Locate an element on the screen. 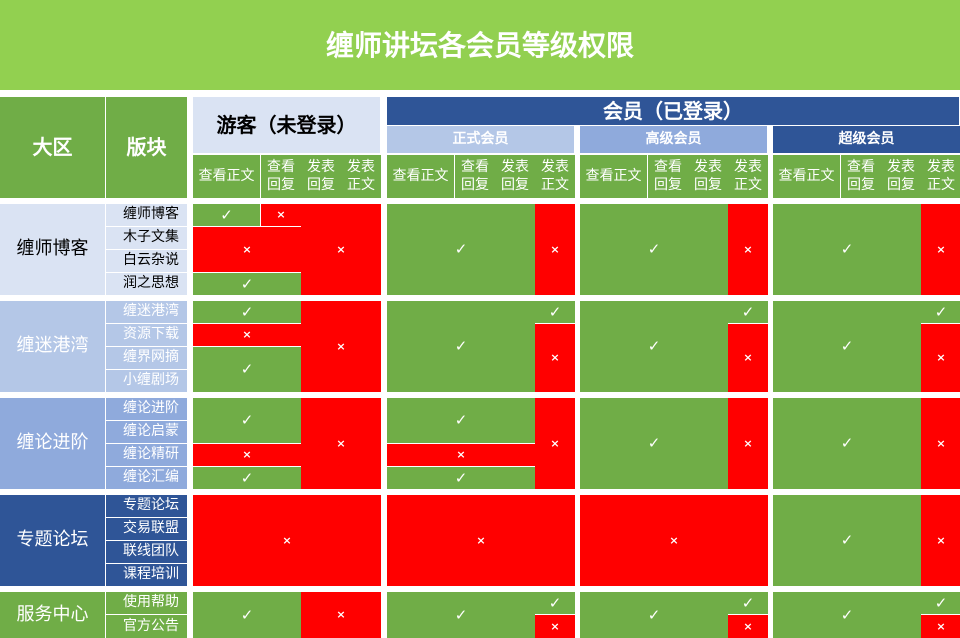  region-cell: 缠师博客 is located at coordinates (52, 249).